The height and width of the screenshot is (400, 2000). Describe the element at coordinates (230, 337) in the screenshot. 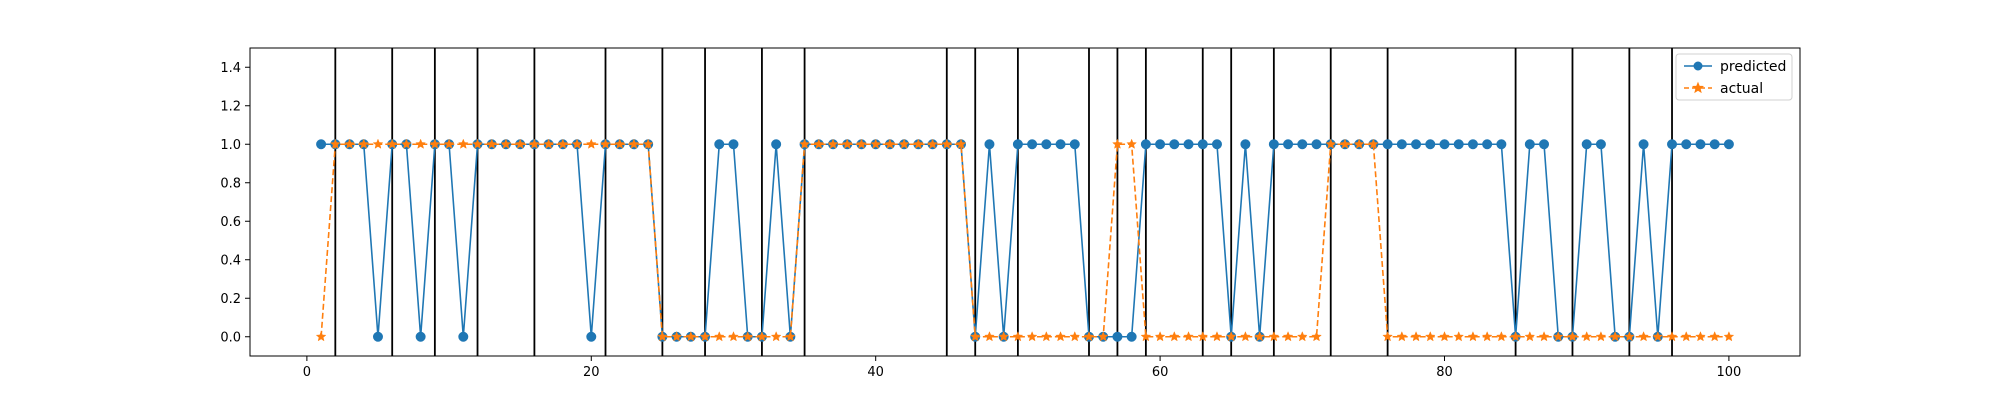

I see `y-tick-label: 0.0` at that location.